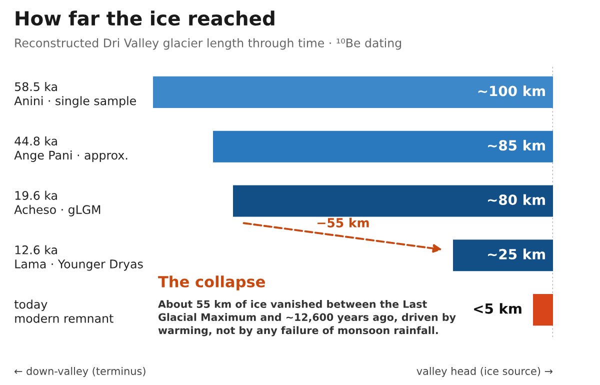 This screenshot has width=600, height=385. I want to click on data-label: ~25 km, so click(516, 254).